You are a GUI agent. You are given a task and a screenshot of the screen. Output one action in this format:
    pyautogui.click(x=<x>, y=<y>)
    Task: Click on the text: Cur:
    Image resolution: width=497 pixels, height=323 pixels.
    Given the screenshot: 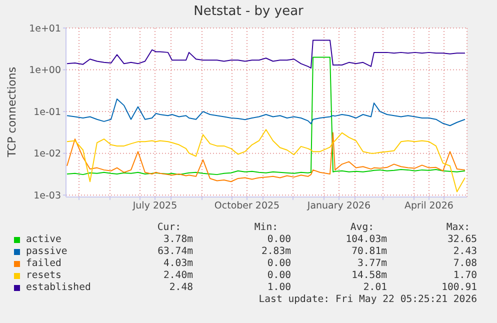 What is the action you would take?
    pyautogui.click(x=169, y=228)
    